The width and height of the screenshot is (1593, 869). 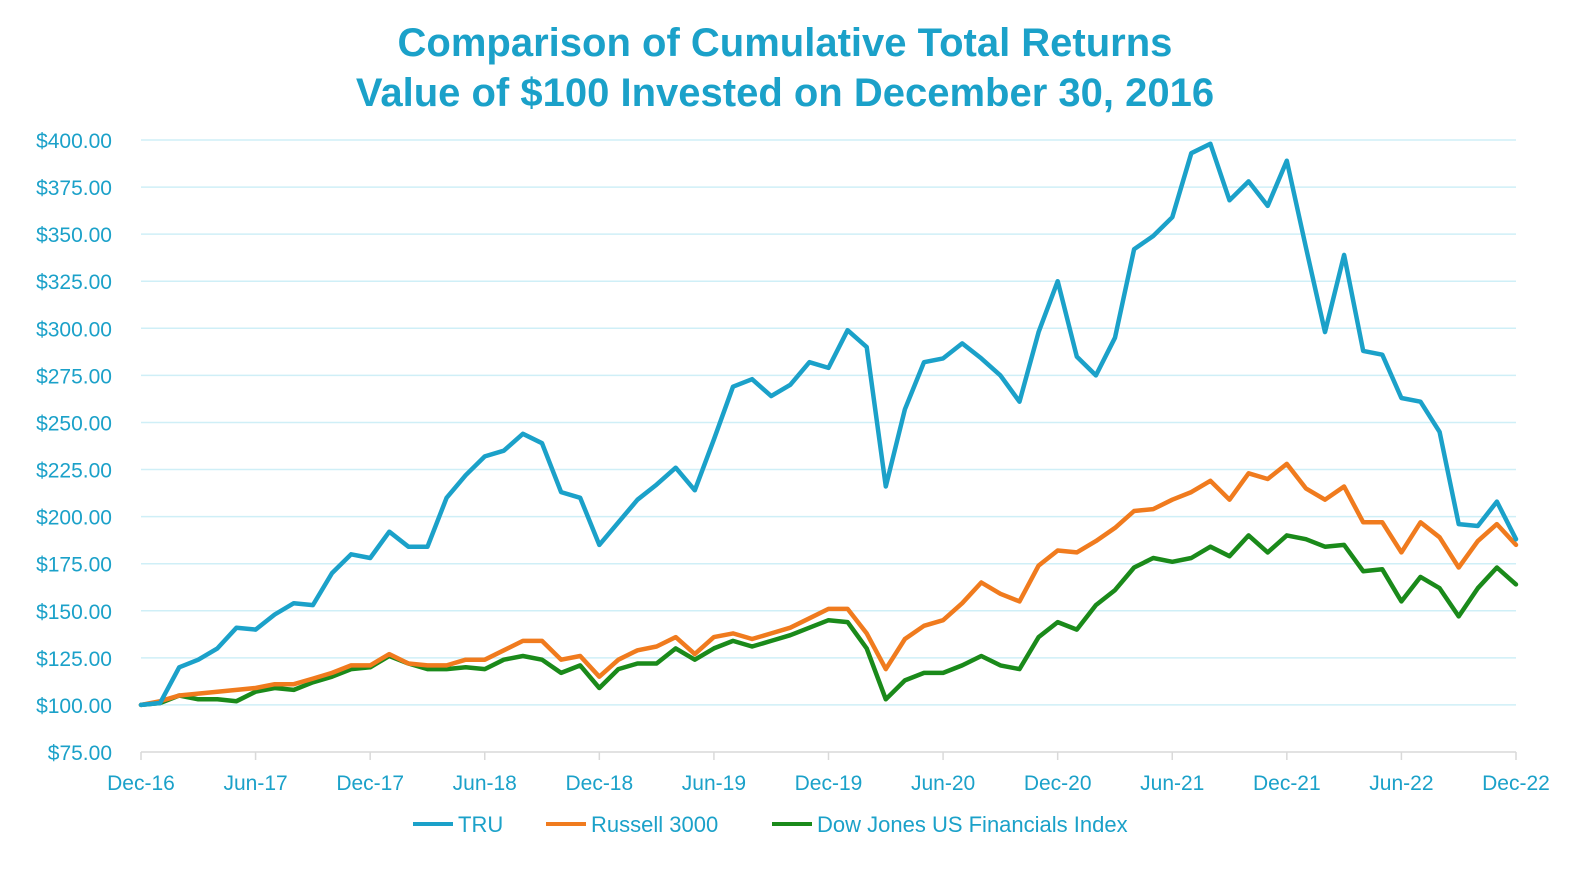 What do you see at coordinates (74, 329) in the screenshot?
I see `y-tick-label: $300.00` at bounding box center [74, 329].